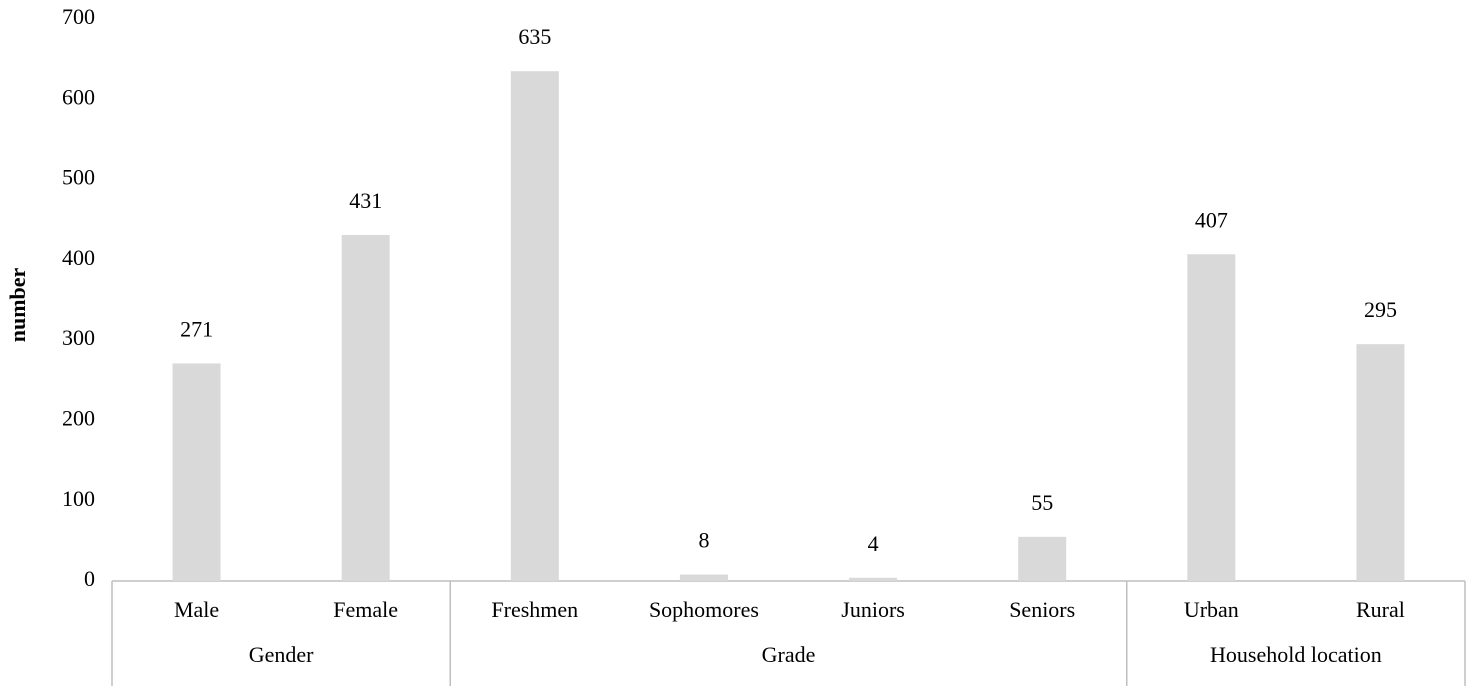 Image resolution: width=1471 pixels, height=686 pixels. What do you see at coordinates (703, 540) in the screenshot?
I see `value-label: 8` at bounding box center [703, 540].